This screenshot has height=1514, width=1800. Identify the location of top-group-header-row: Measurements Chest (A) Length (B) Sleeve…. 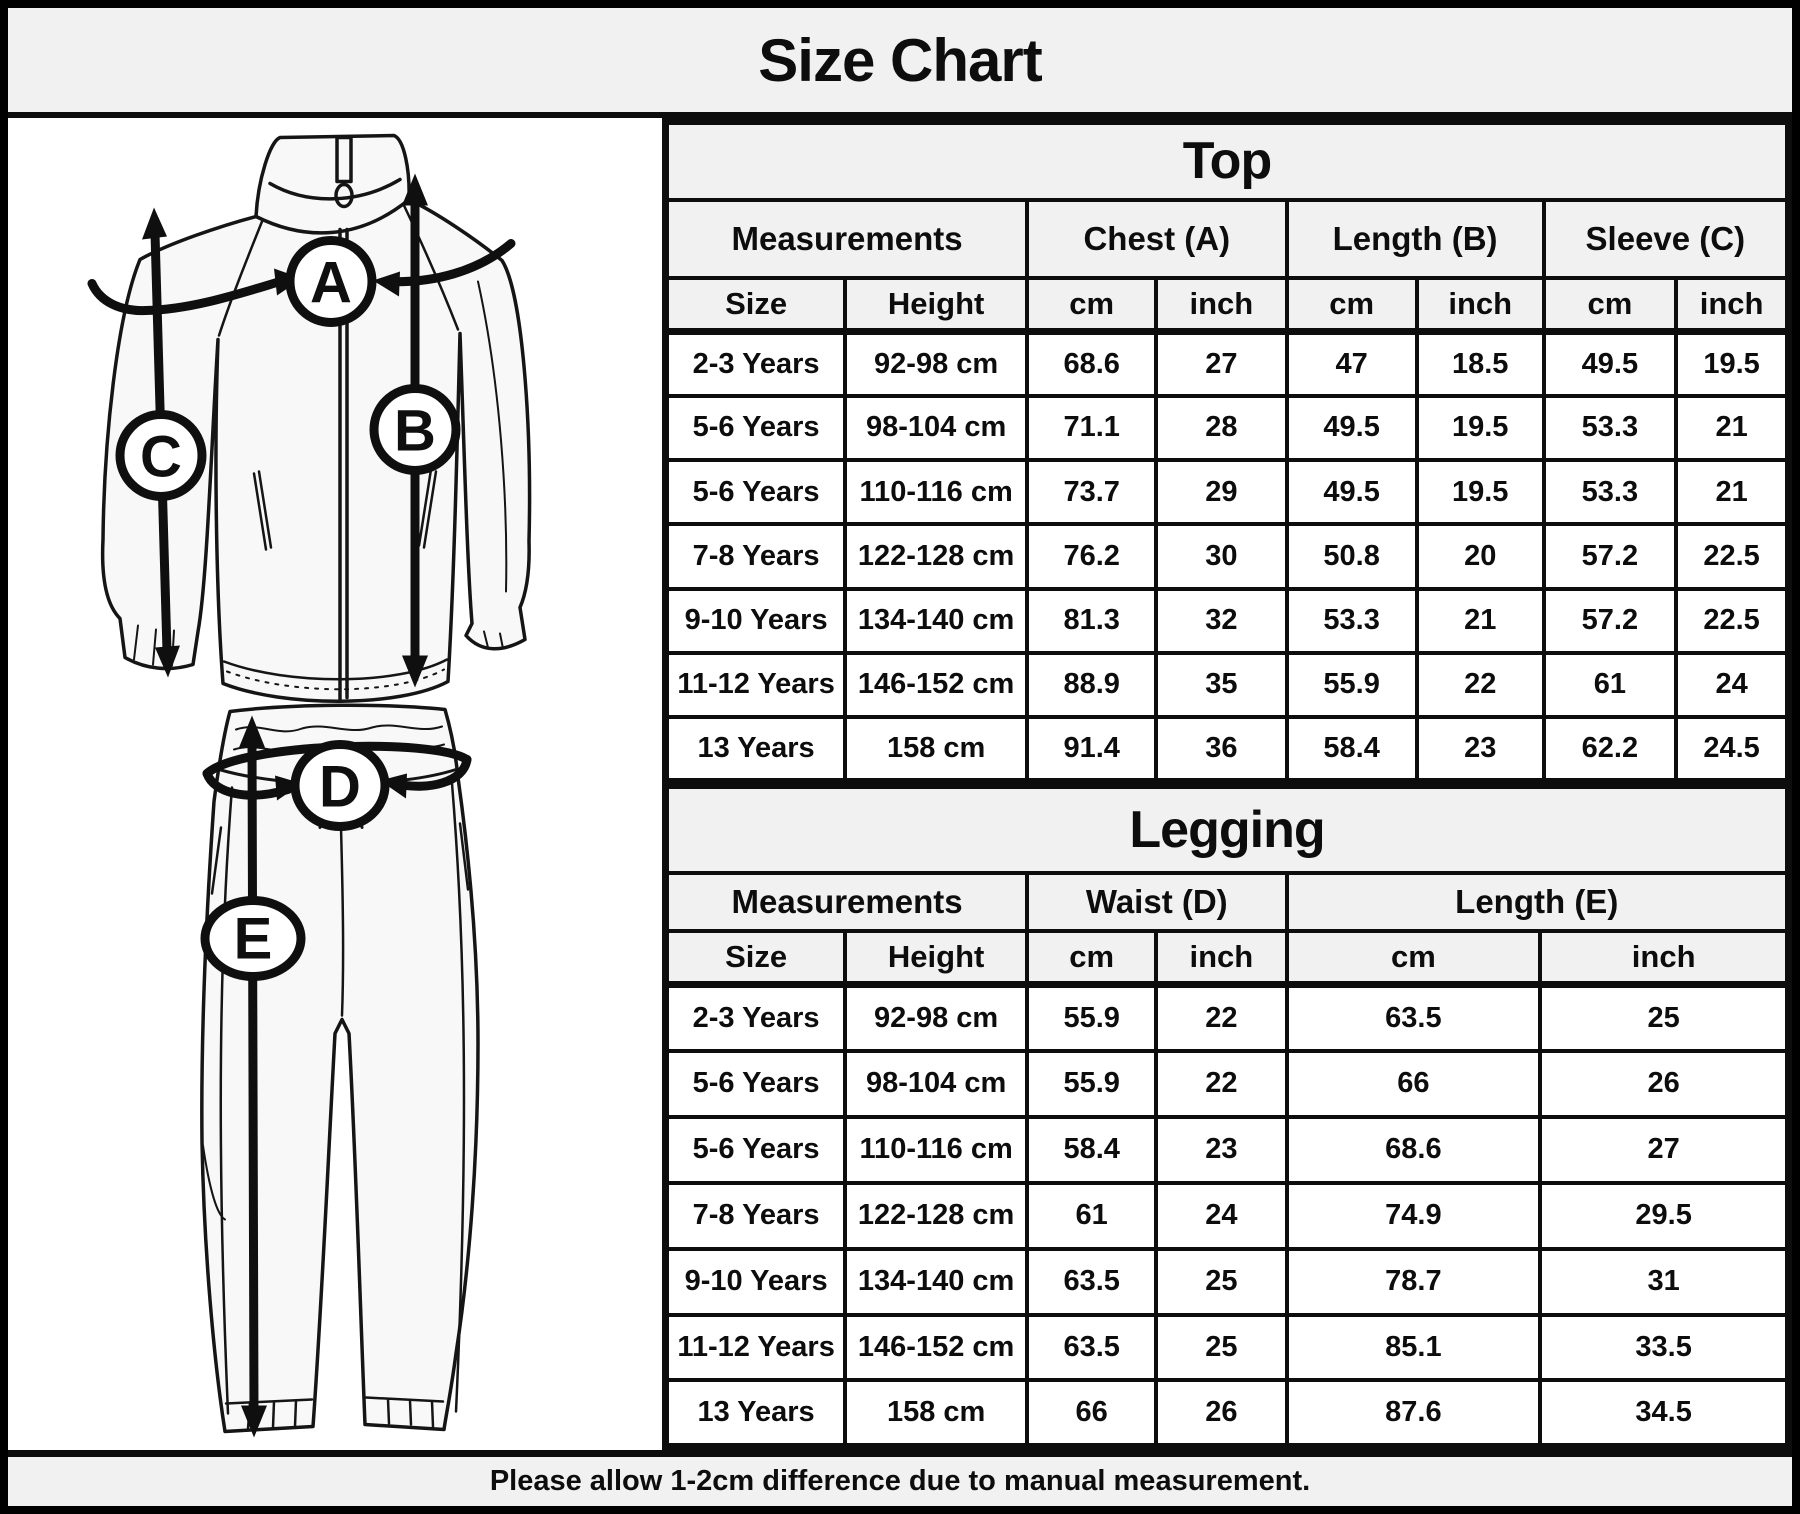
(1227, 238).